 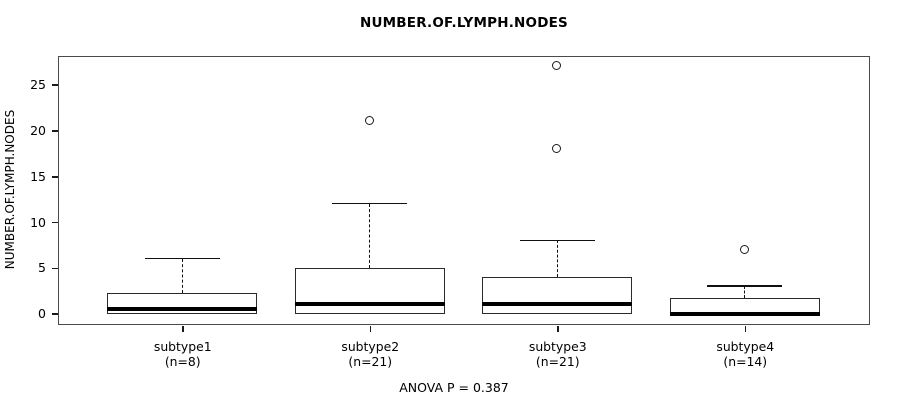 I want to click on x-group-label: subtype2 (n=21), so click(x=370, y=354).